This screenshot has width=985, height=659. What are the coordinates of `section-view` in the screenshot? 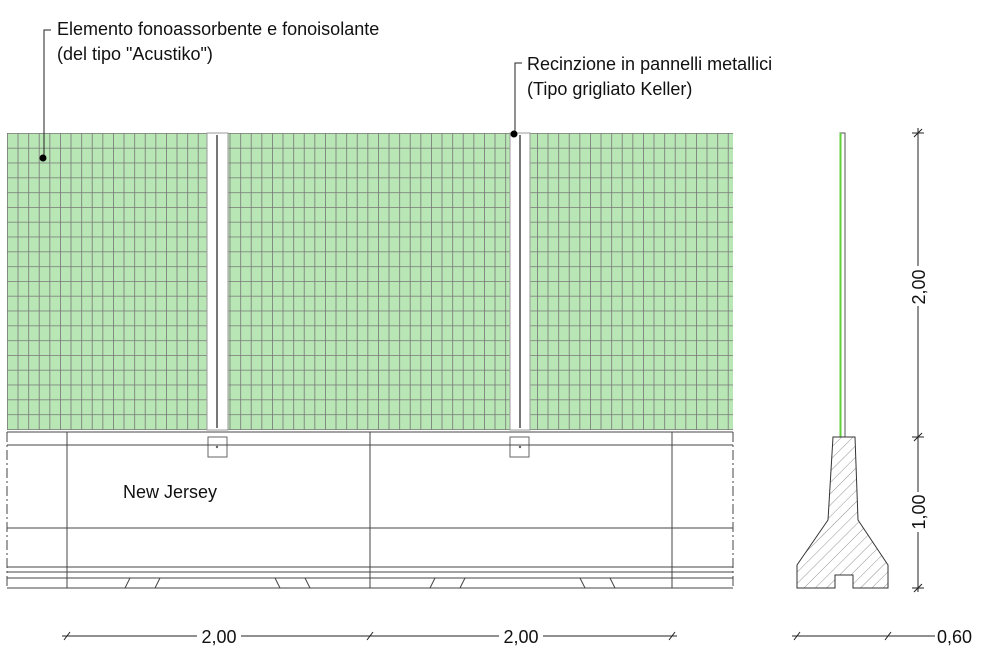 It's located at (842, 360).